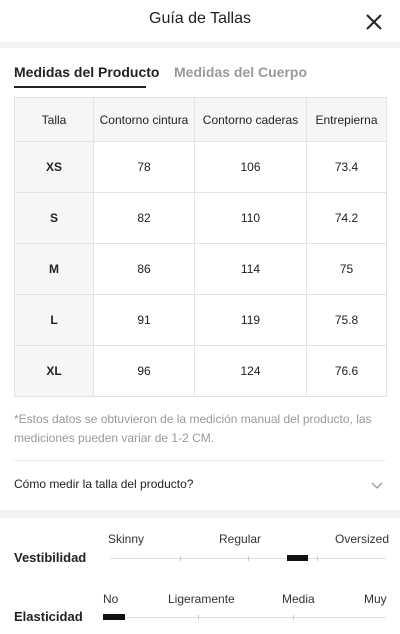  I want to click on header-cell: Contorno caderas, so click(250, 119).